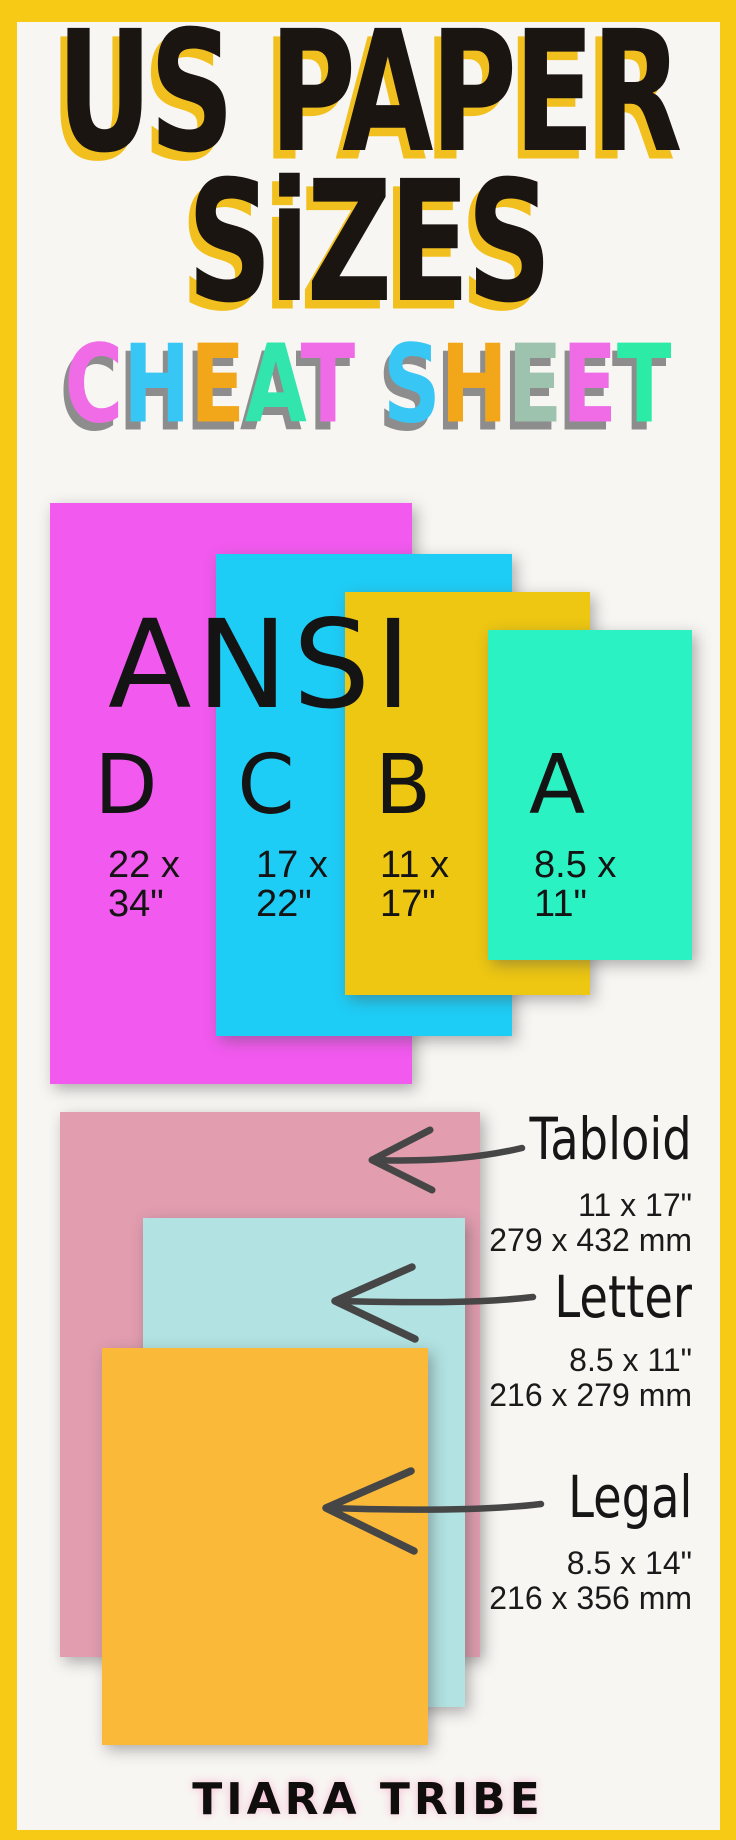 This screenshot has height=1840, width=736. What do you see at coordinates (623, 1297) in the screenshot?
I see `letter-label: Letter` at bounding box center [623, 1297].